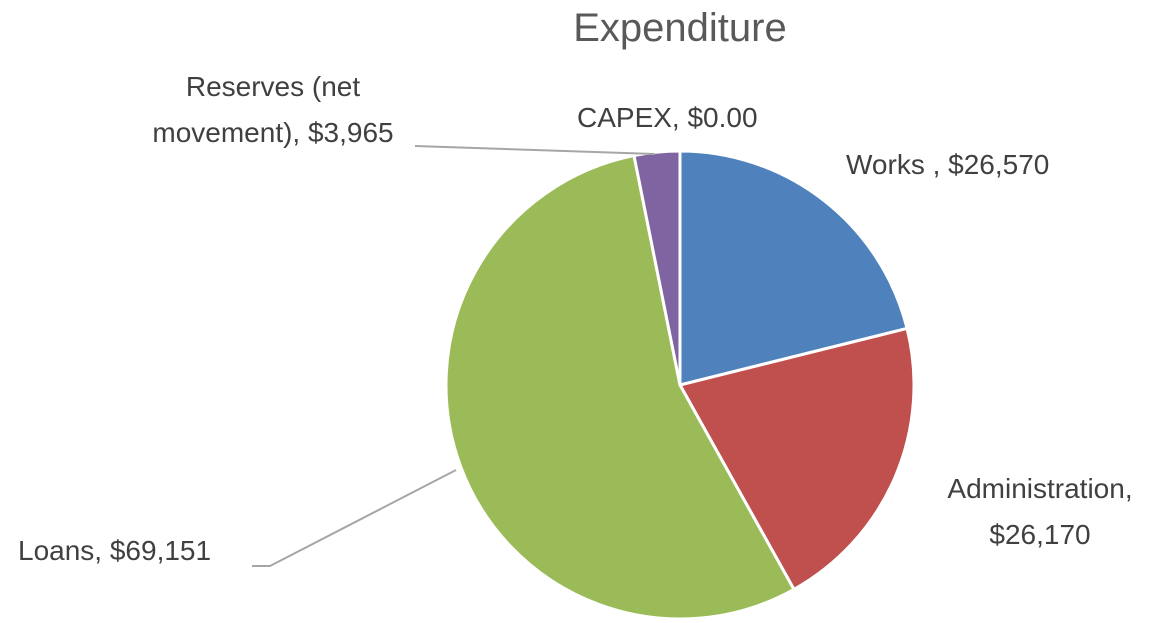 The height and width of the screenshot is (623, 1176). Describe the element at coordinates (273, 109) in the screenshot. I see `data-label: Reserves (net movement), $3,965` at that location.